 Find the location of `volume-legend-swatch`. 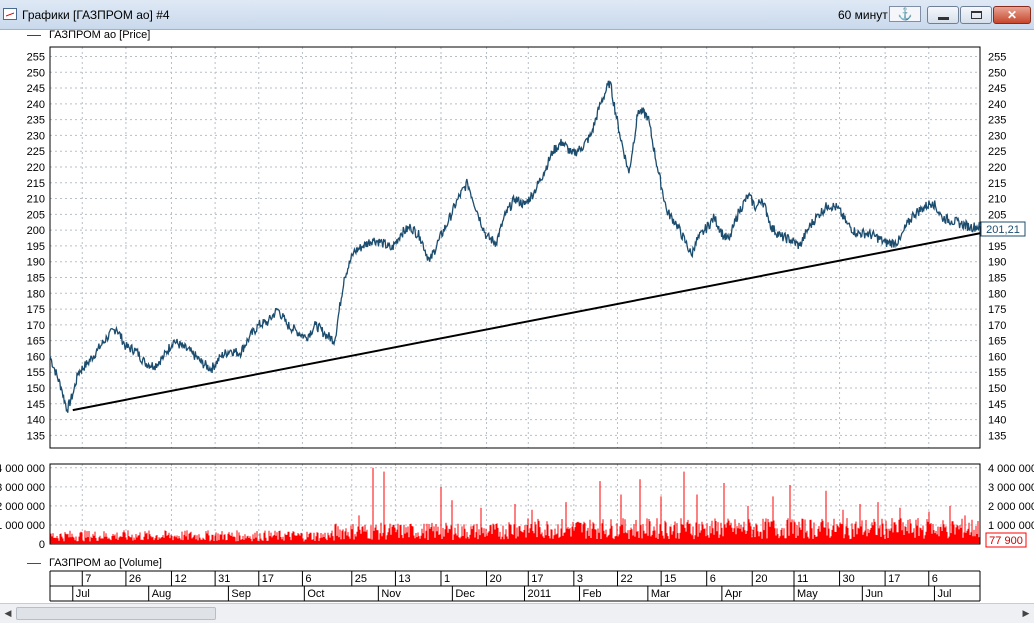

volume-legend-swatch is located at coordinates (34, 563).